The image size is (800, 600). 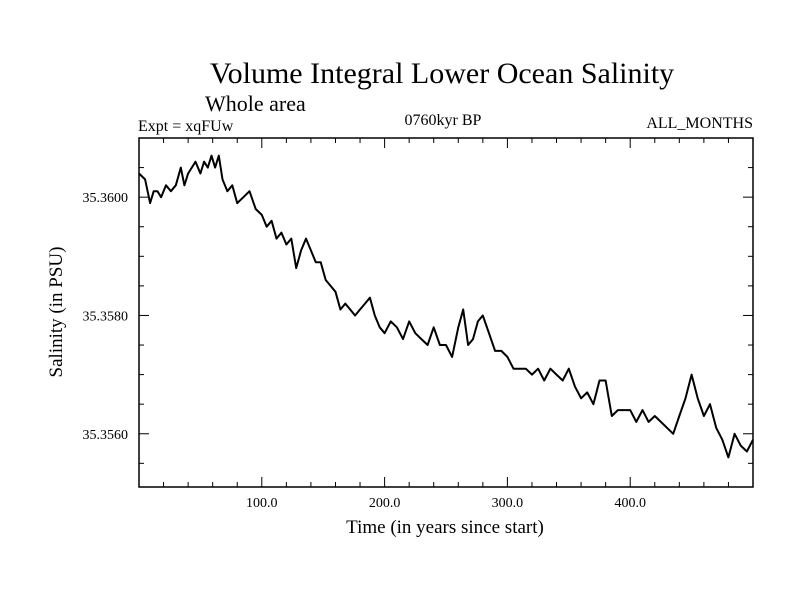 What do you see at coordinates (508, 503) in the screenshot?
I see `x-tick-label: 300.0` at bounding box center [508, 503].